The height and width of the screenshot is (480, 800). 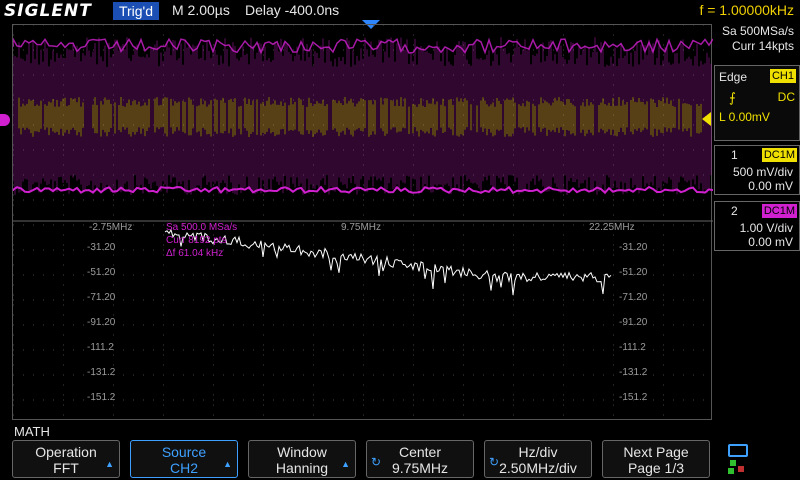 What do you see at coordinates (779, 211) in the screenshot?
I see `ch2-coupling-badge: DC1M` at bounding box center [779, 211].